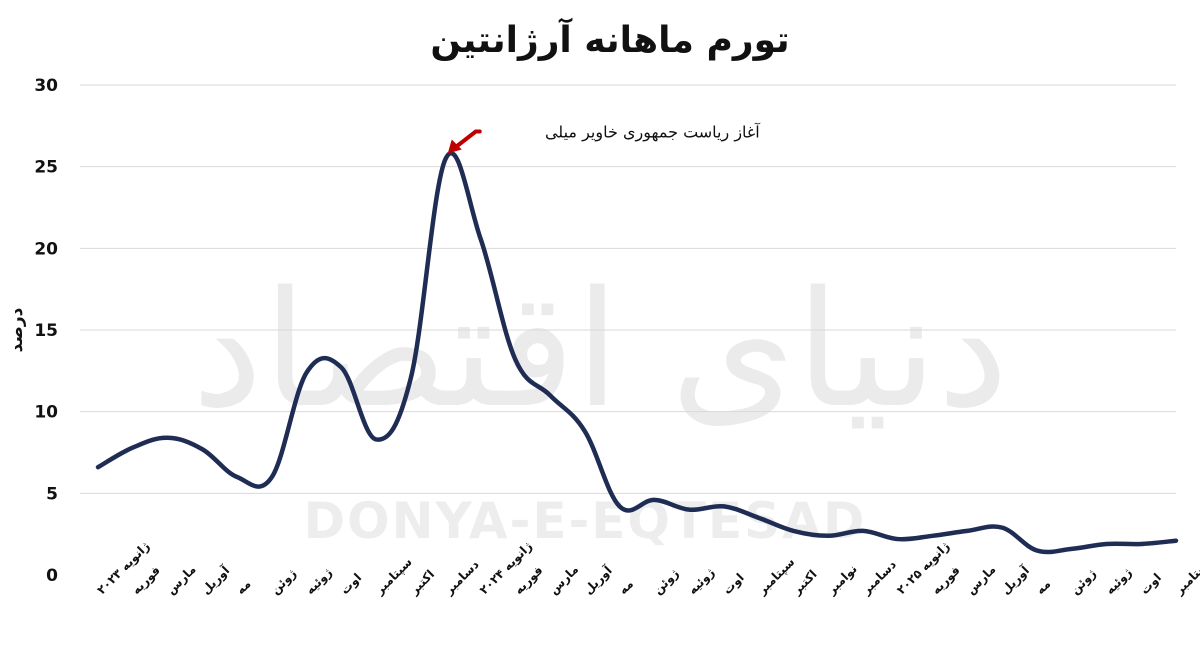 The width and height of the screenshot is (1200, 665). I want to click on x-tick-label: نوامبر, so click(842, 580).